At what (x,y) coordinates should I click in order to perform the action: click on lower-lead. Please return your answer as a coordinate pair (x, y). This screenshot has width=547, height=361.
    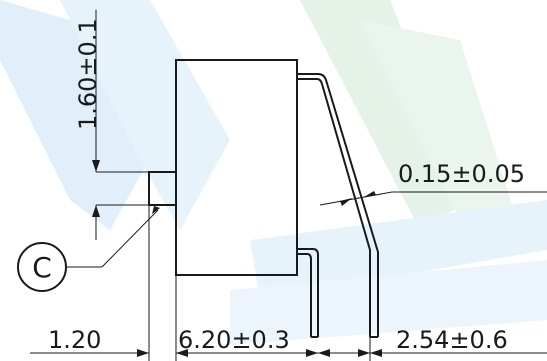
    Looking at the image, I should click on (308, 293).